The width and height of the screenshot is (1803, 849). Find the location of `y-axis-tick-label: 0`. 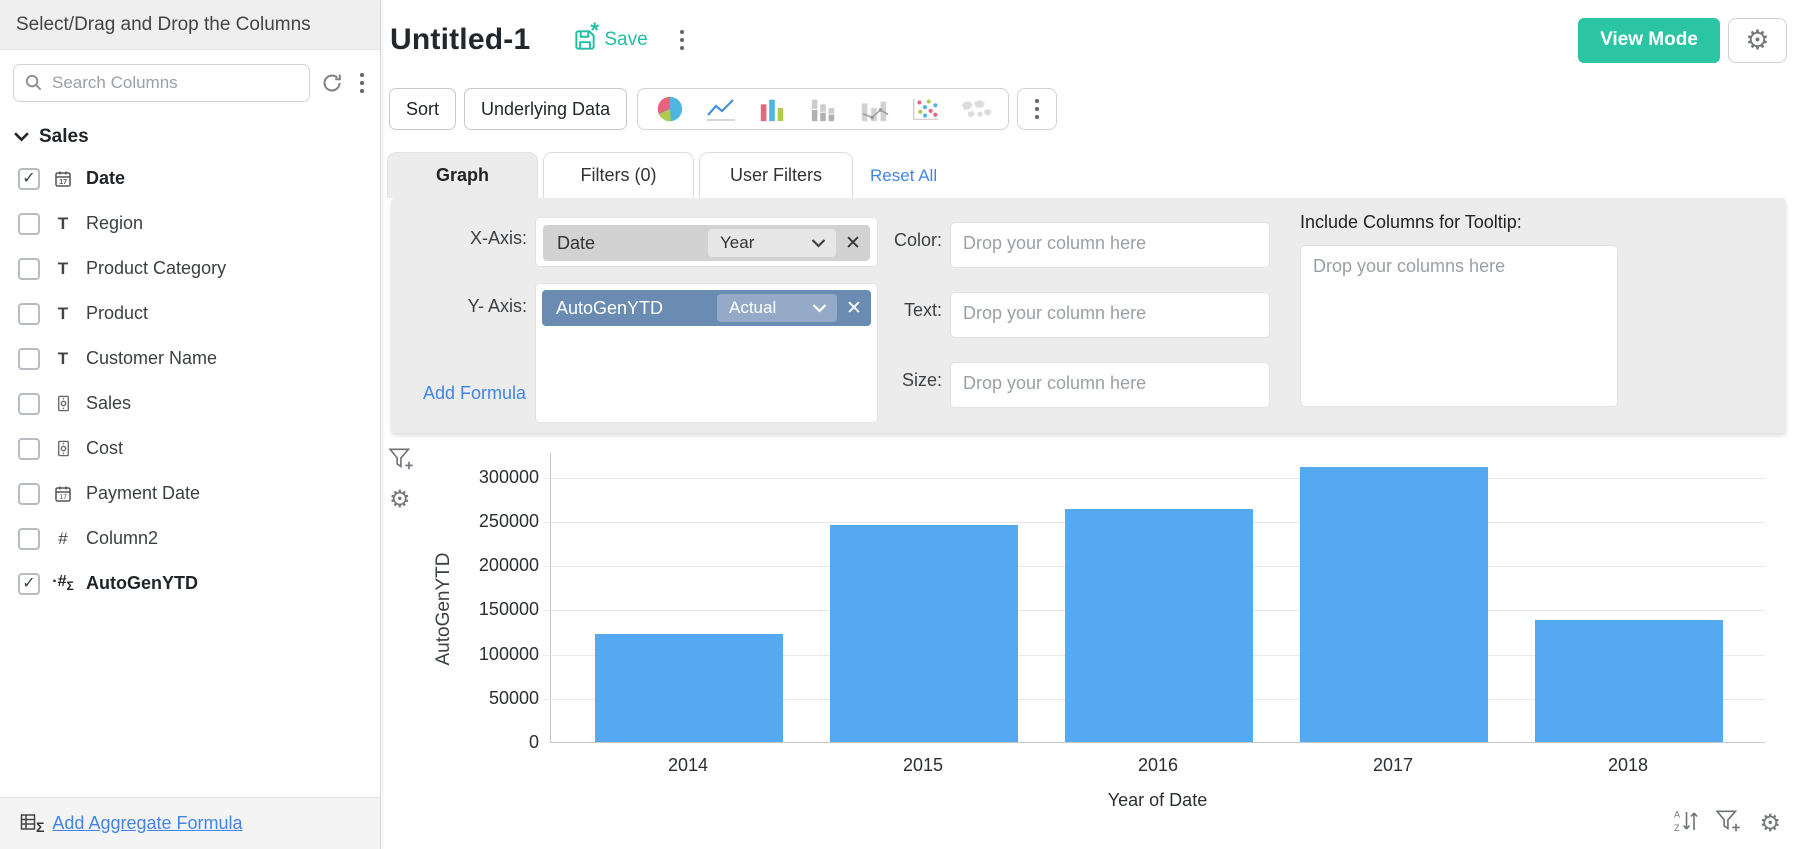

y-axis-tick-label: 0 is located at coordinates (533, 742).